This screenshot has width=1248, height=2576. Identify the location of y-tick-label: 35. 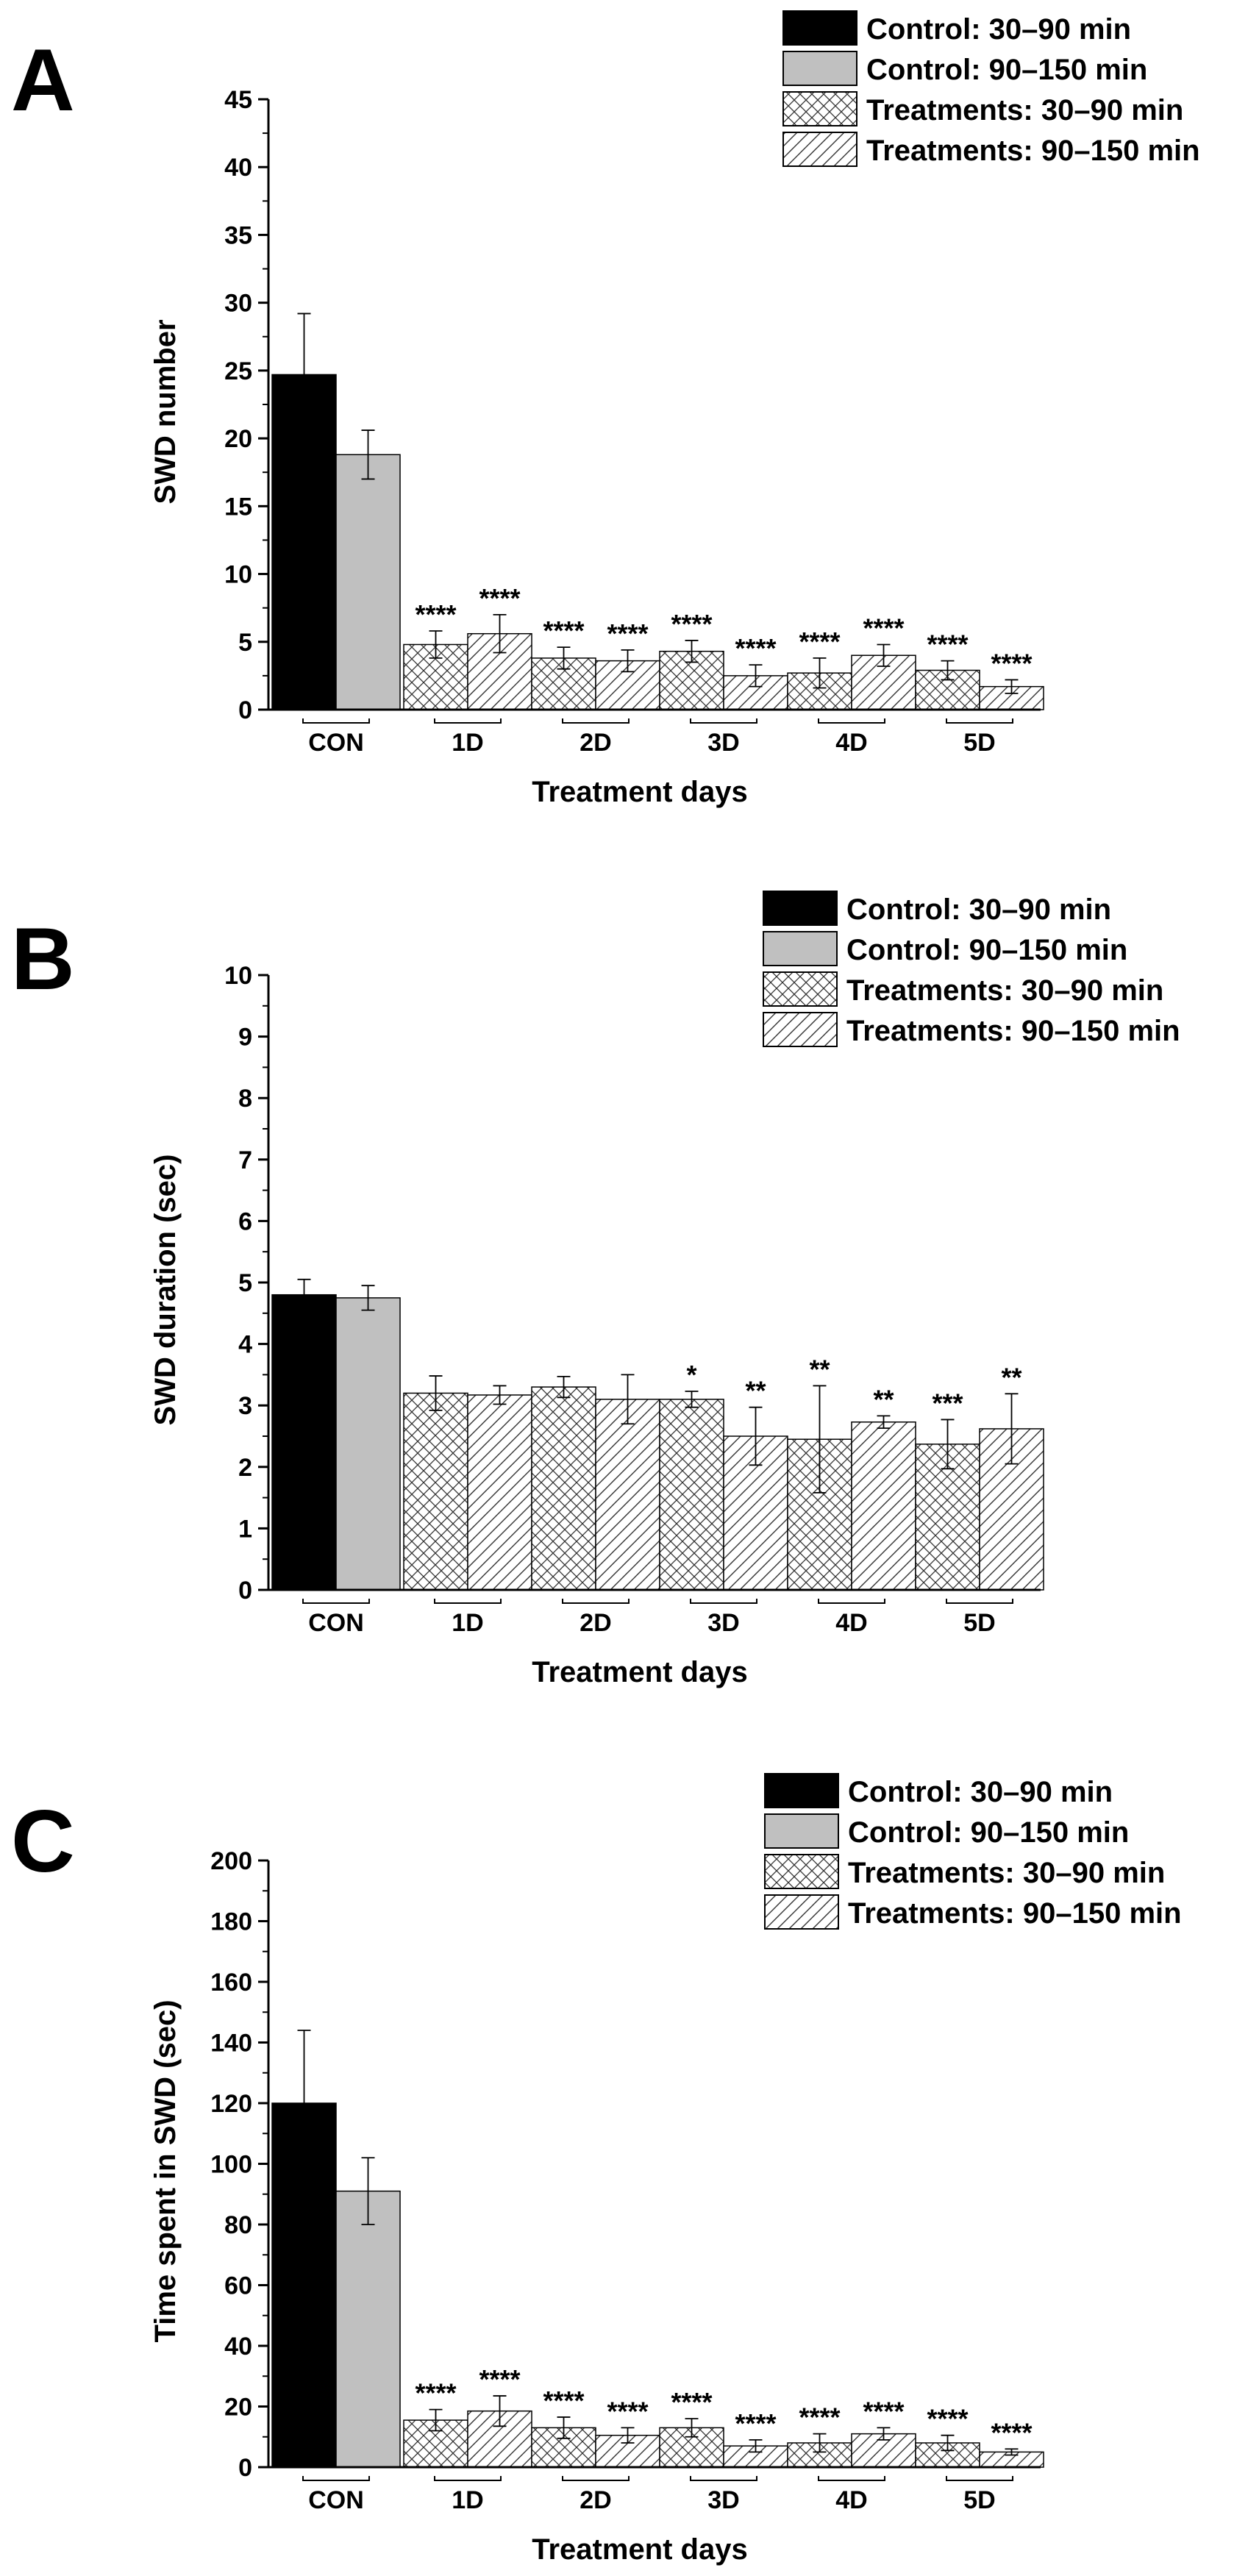
(238, 235).